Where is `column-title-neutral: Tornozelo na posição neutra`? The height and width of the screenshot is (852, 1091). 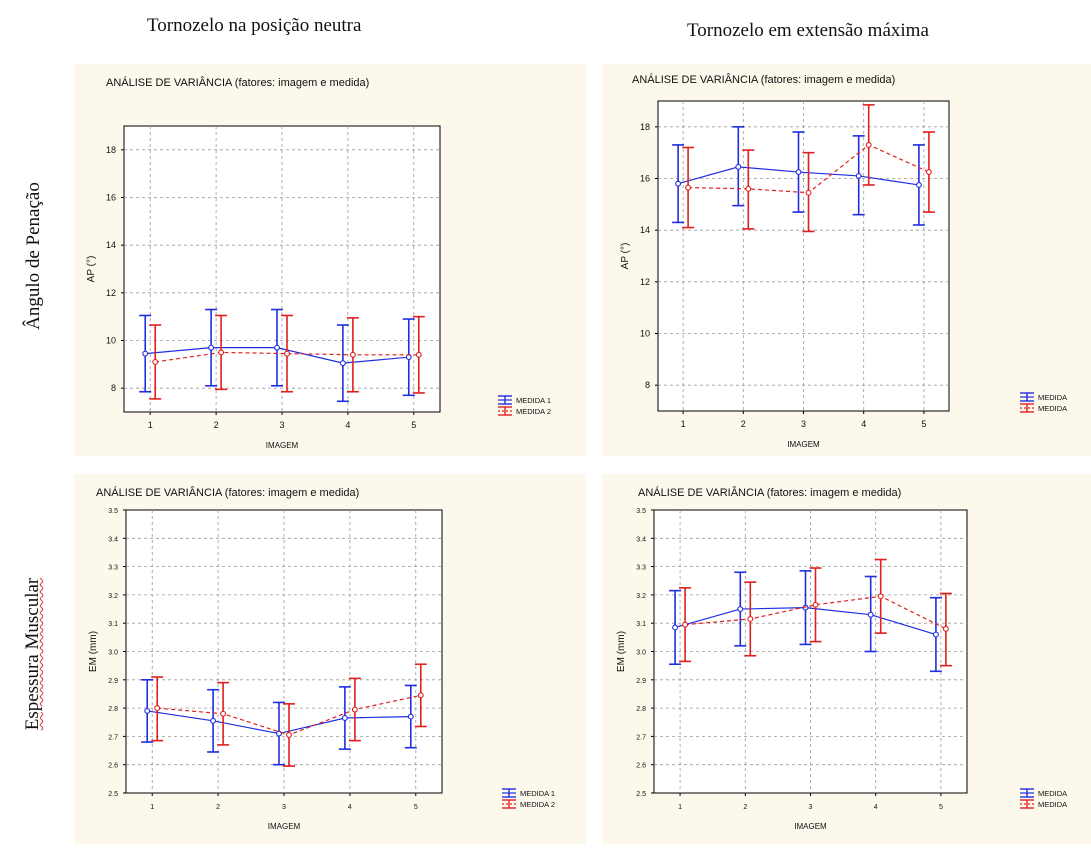
column-title-neutral: Tornozelo na posição neutra is located at coordinates (254, 25).